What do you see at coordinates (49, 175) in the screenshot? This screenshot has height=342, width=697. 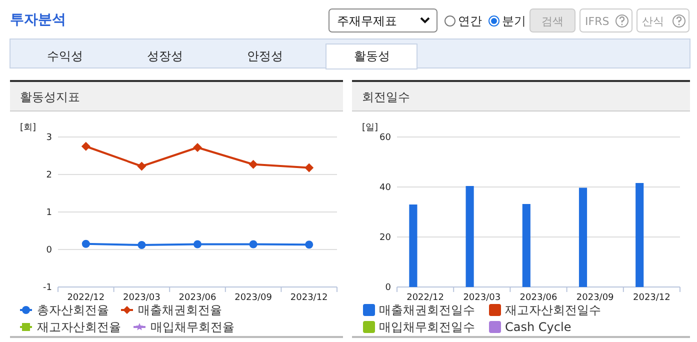 I see `y-tick-label: 2` at bounding box center [49, 175].